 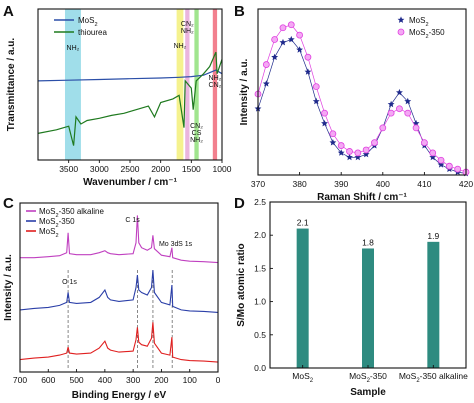 What do you see at coordinates (433, 236) in the screenshot?
I see `bar-value-label-2: 1.9` at bounding box center [433, 236].